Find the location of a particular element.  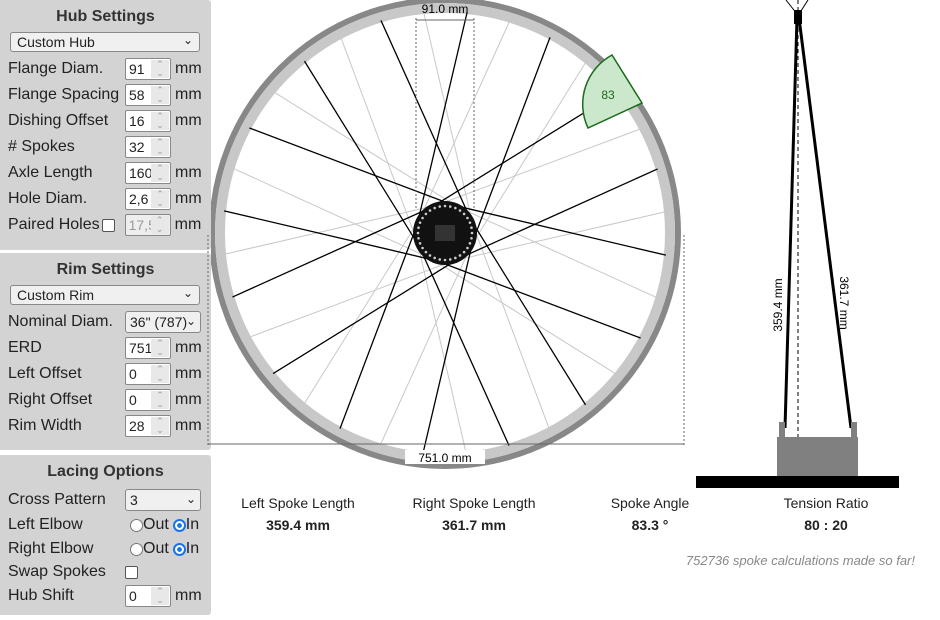

hub-preset-value: Custom Hub is located at coordinates (56, 42).